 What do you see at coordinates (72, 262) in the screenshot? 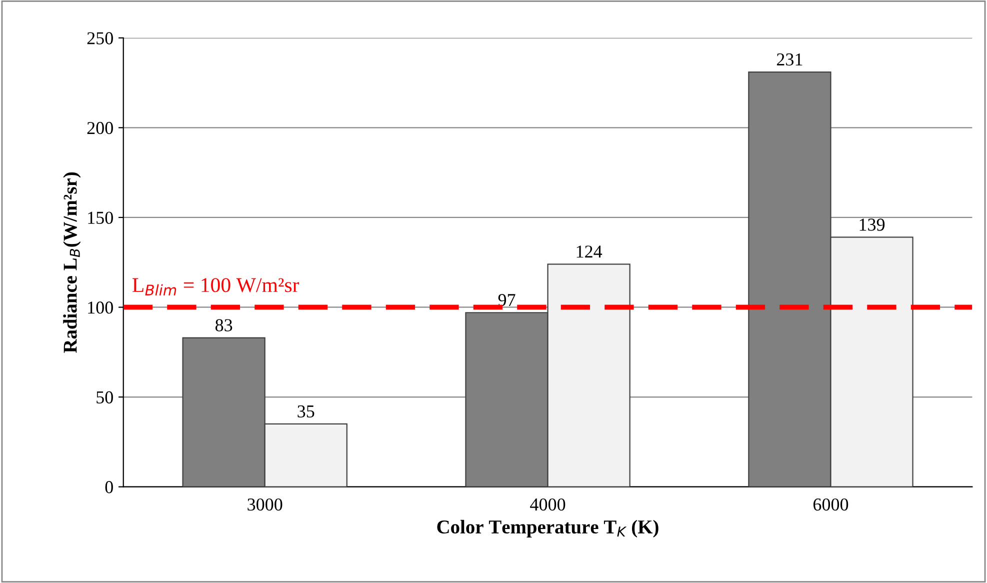
I see `y-axis-title: Radiance L$_{B}$(W/m²sr)` at bounding box center [72, 262].